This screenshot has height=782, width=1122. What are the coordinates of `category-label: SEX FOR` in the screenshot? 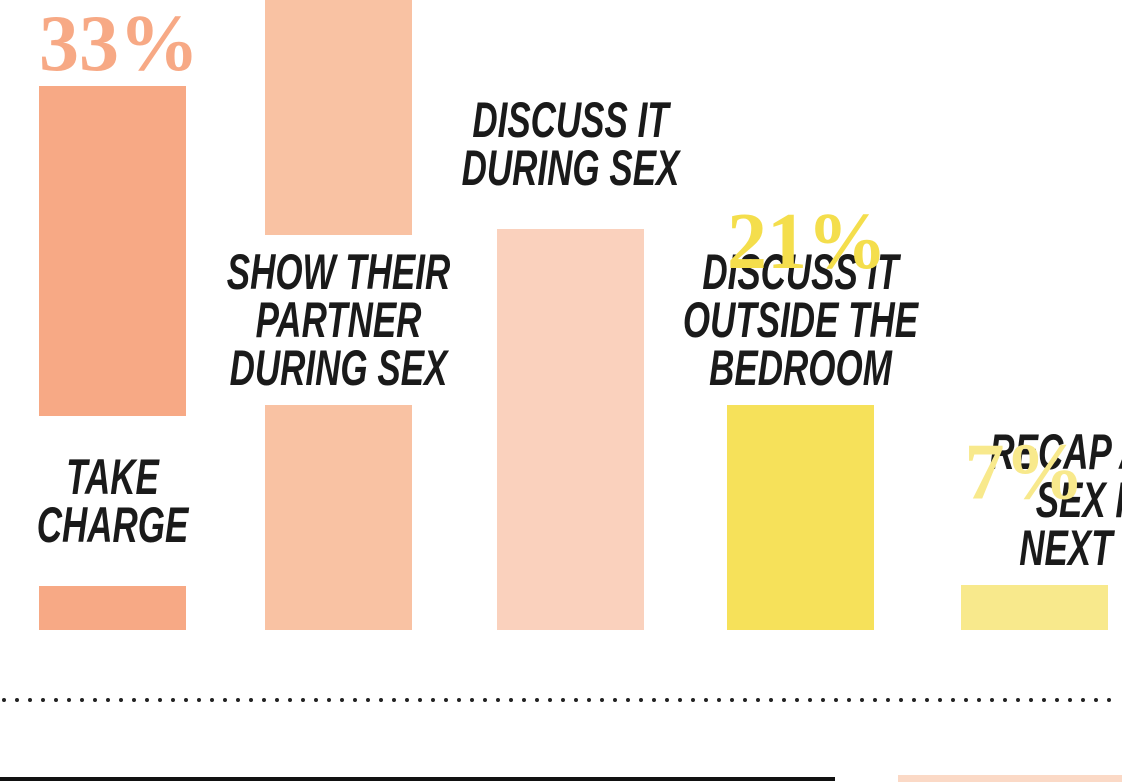 It's located at (1079, 501).